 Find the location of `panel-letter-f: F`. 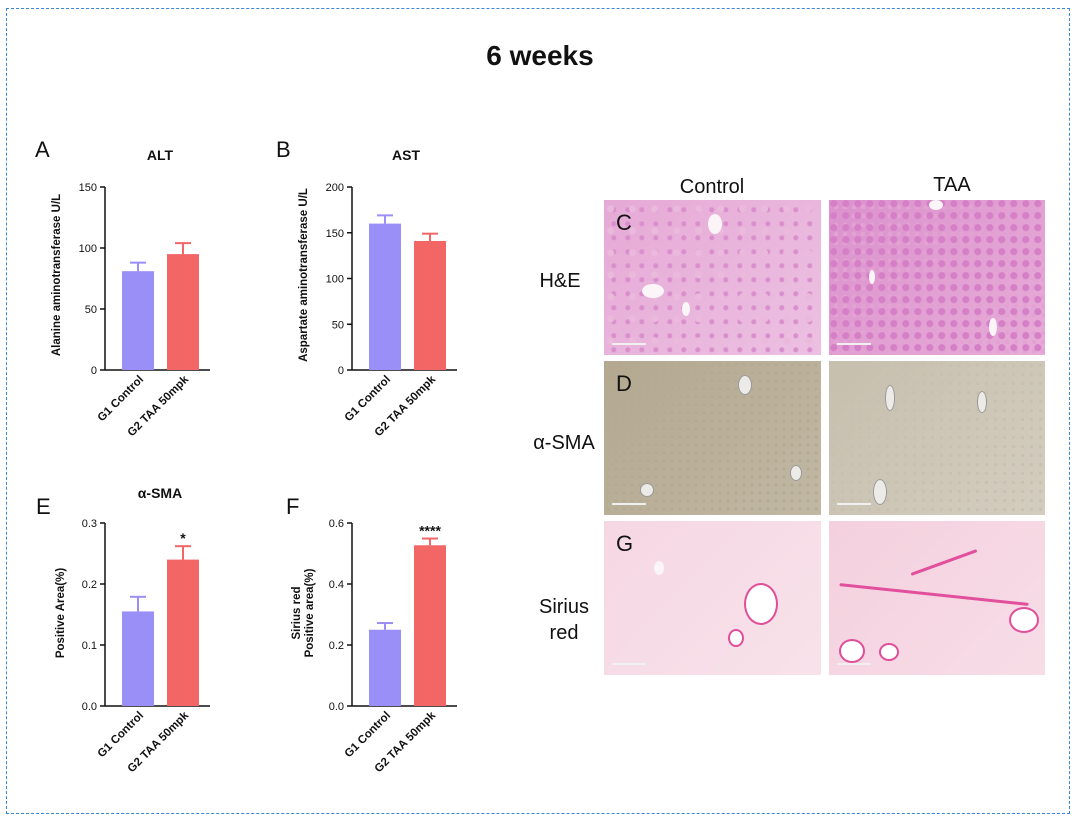

panel-letter-f: F is located at coordinates (292, 506).